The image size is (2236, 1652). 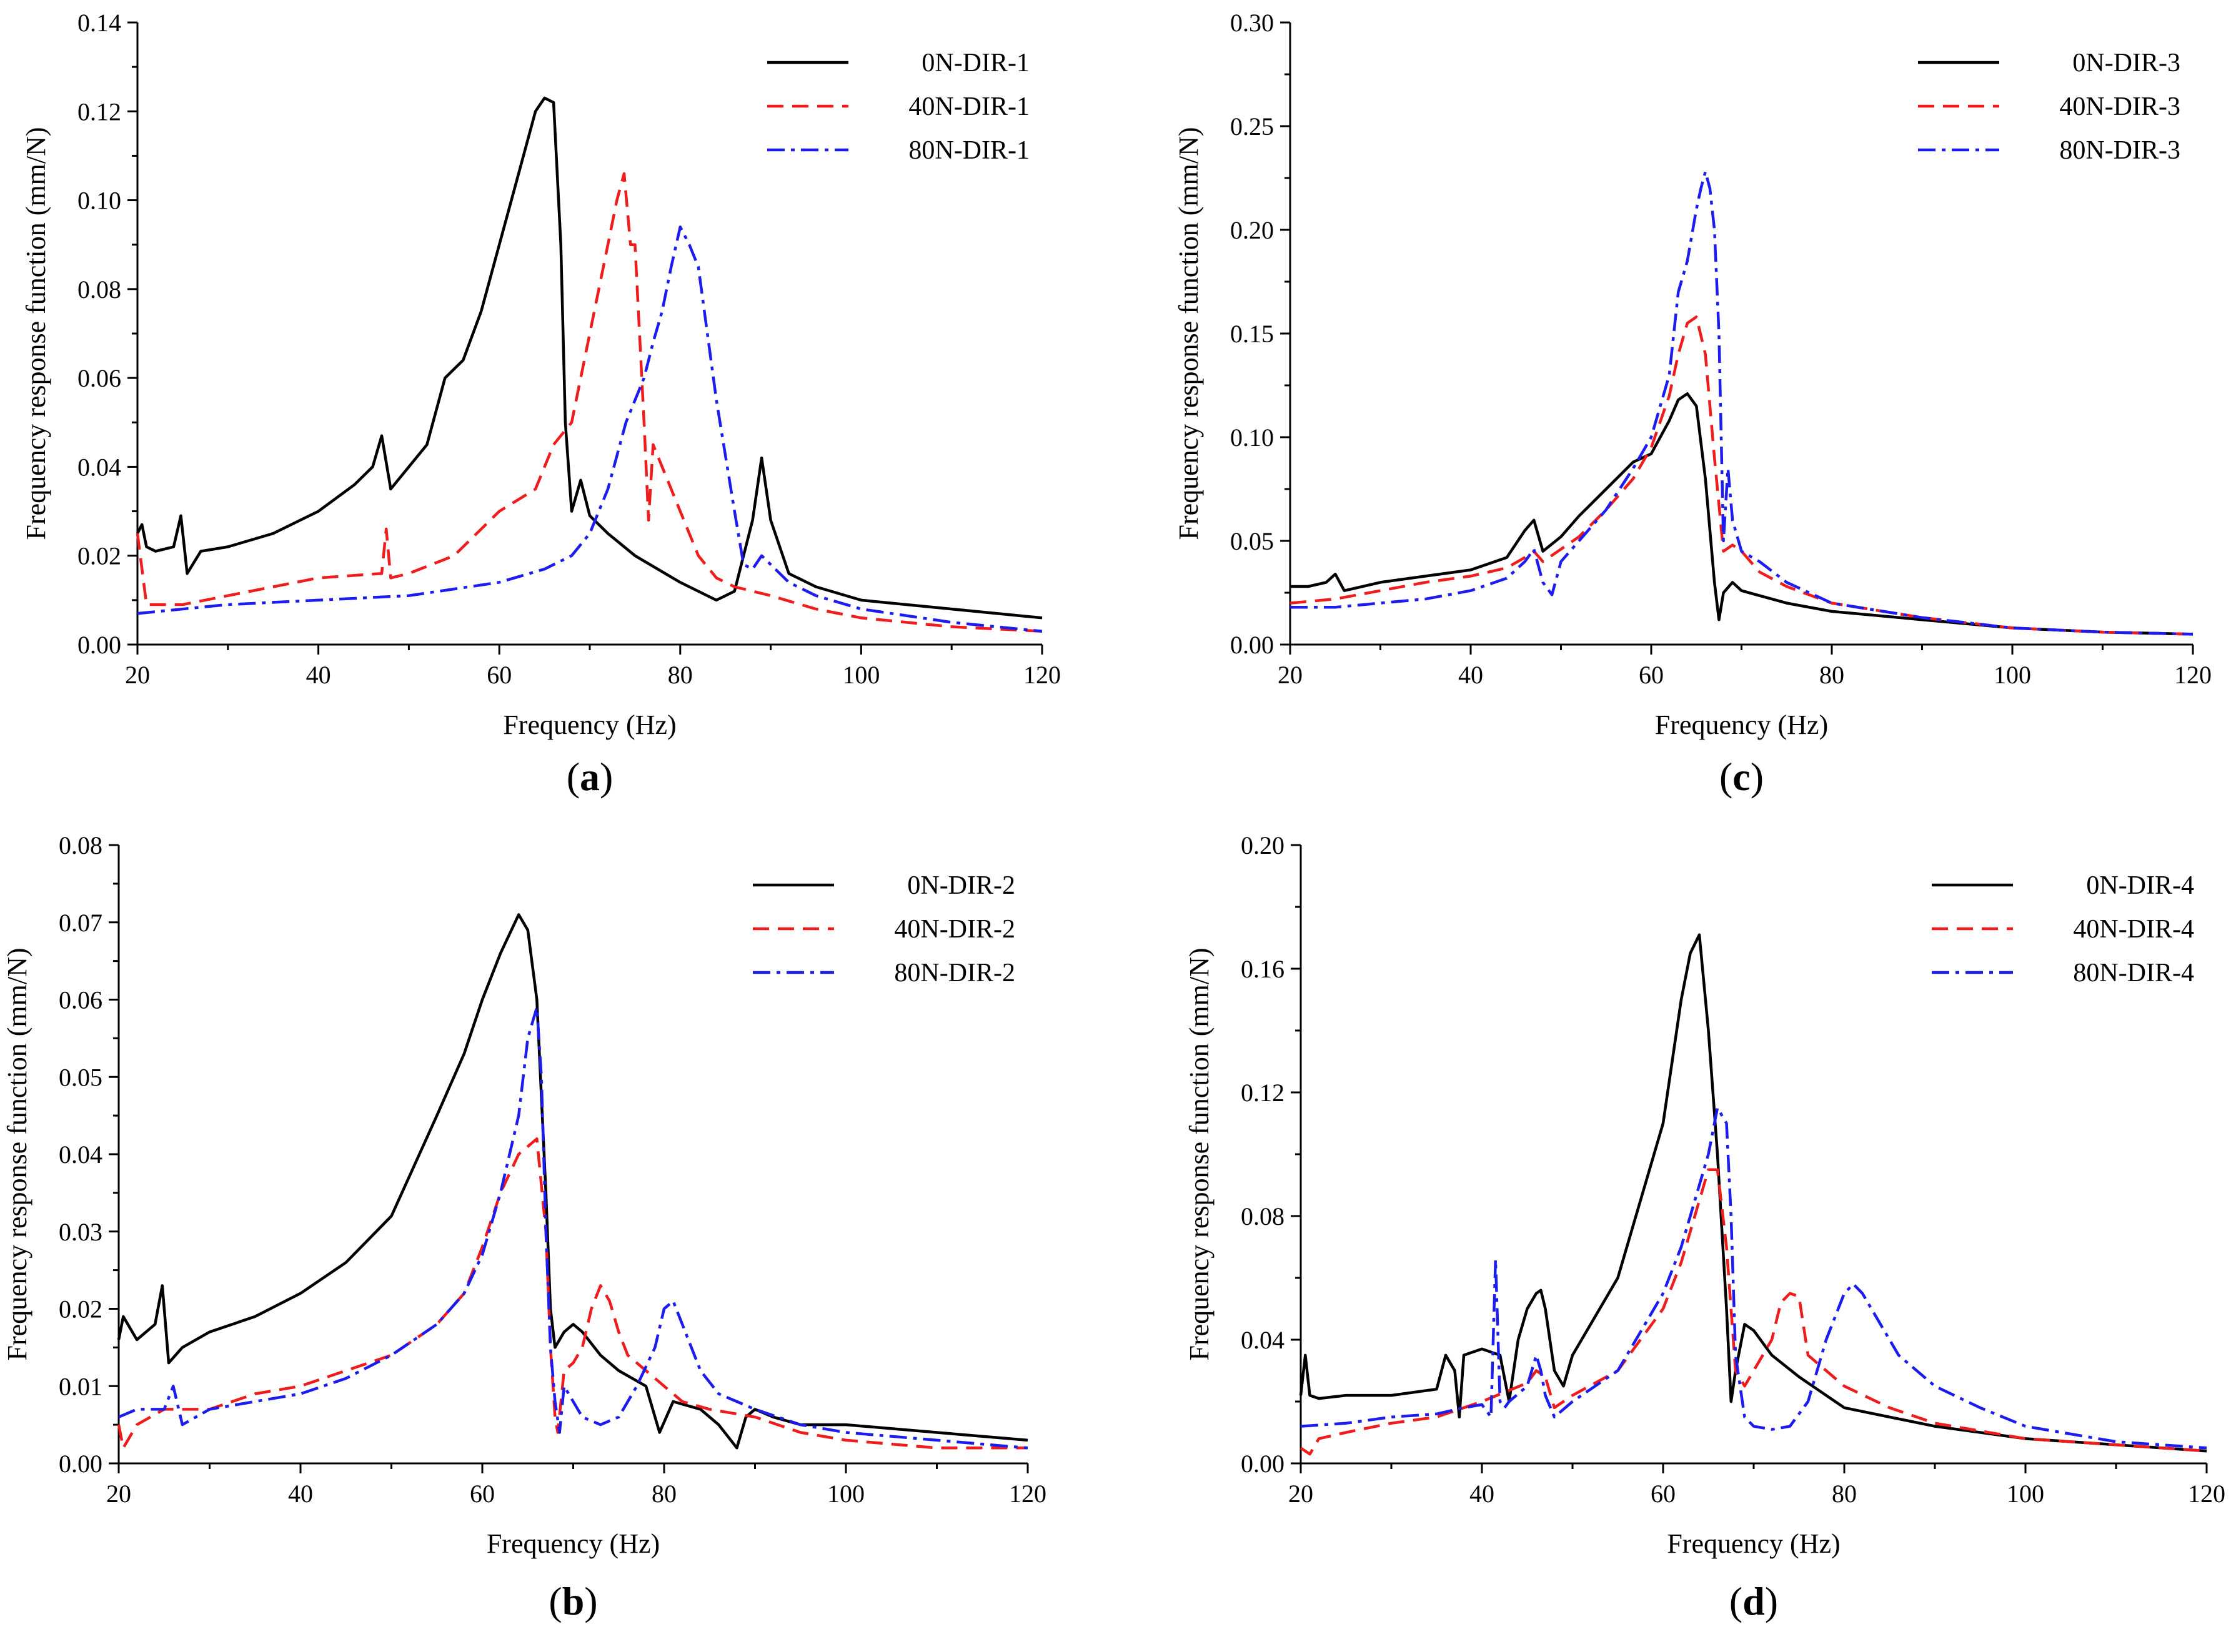 What do you see at coordinates (2120, 150) in the screenshot?
I see `legend-label: 80N-DIR-3` at bounding box center [2120, 150].